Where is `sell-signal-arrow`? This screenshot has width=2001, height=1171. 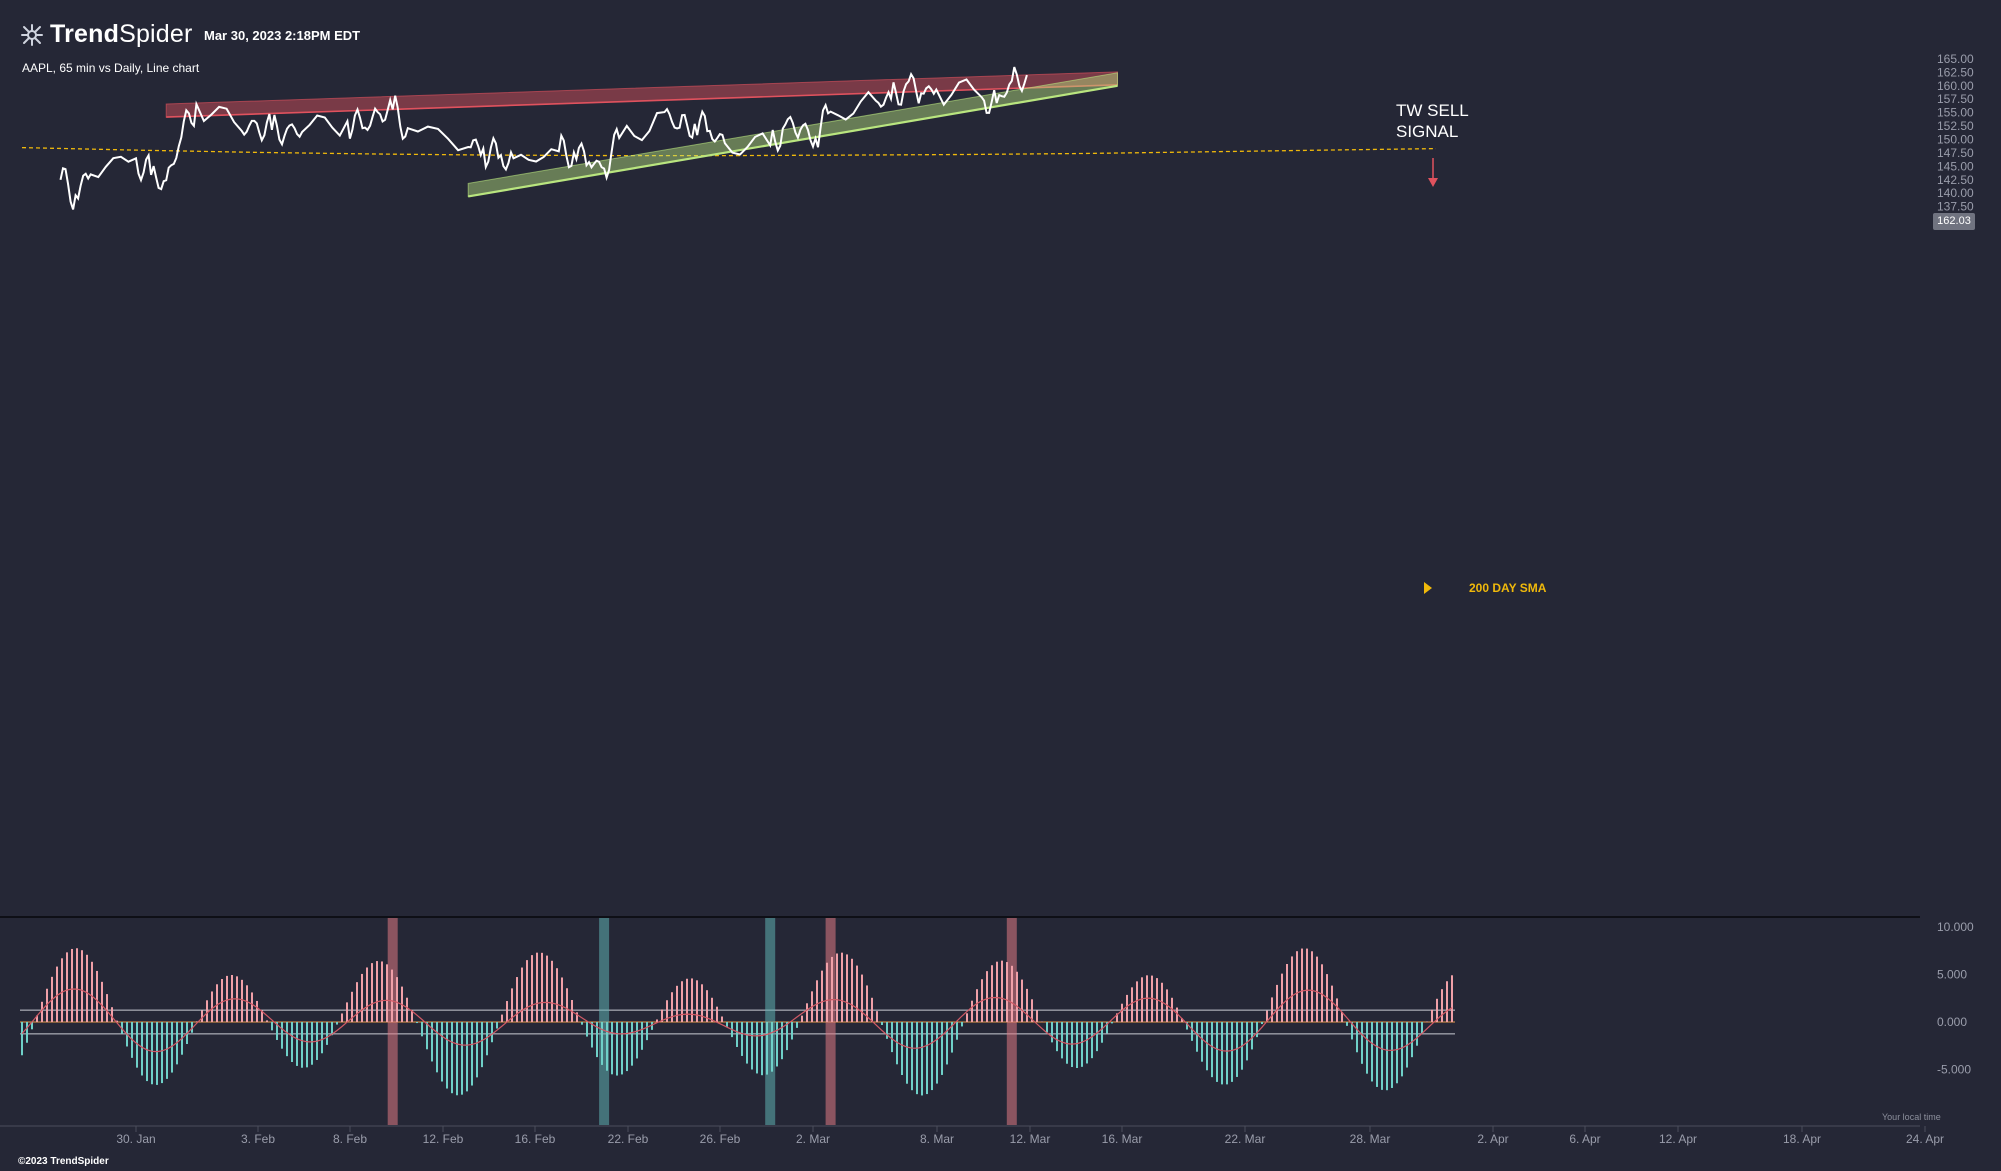 sell-signal-arrow is located at coordinates (1433, 172).